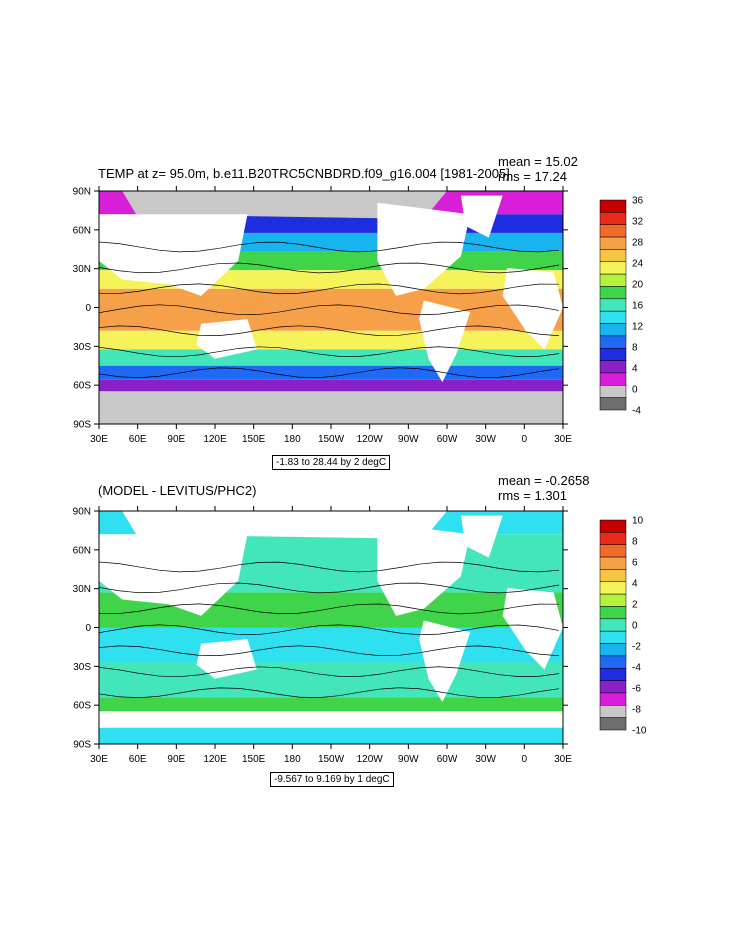 The width and height of the screenshot is (733, 945). What do you see at coordinates (639, 731) in the screenshot?
I see `colorbar-label: -10` at bounding box center [639, 731].